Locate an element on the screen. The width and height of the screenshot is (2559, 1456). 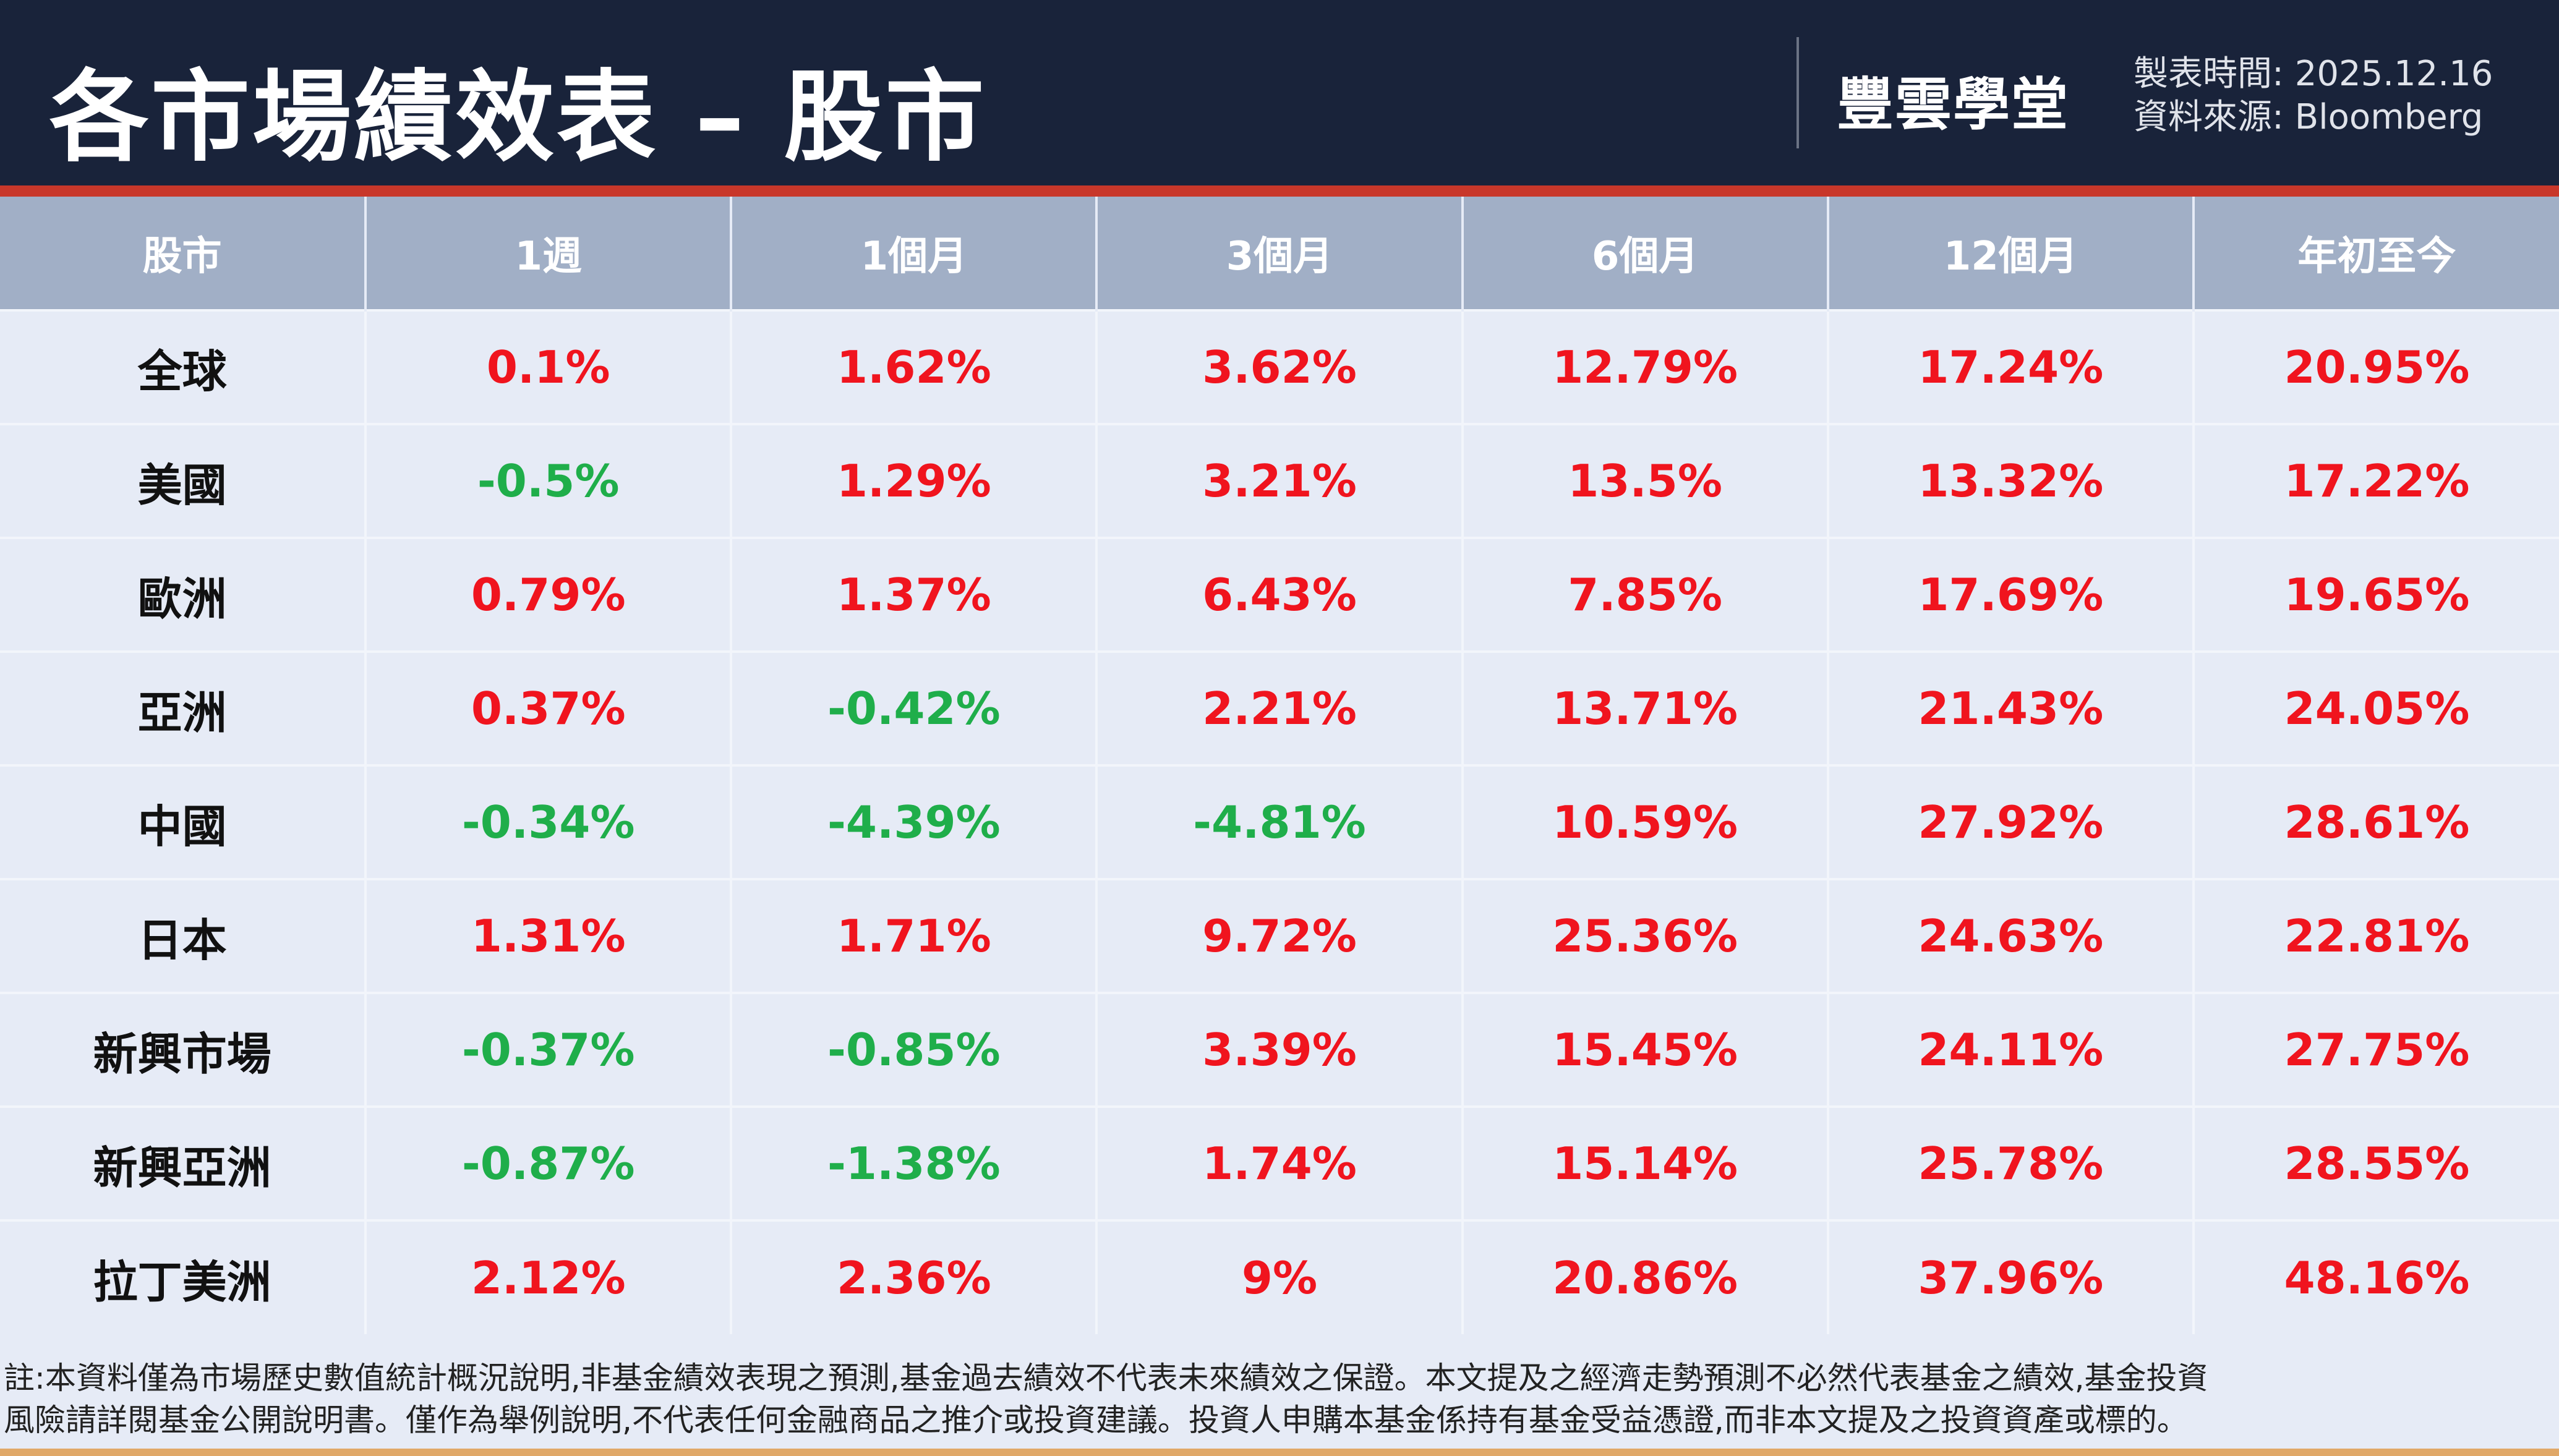
date-label: 製表時間: is located at coordinates (2209, 74).